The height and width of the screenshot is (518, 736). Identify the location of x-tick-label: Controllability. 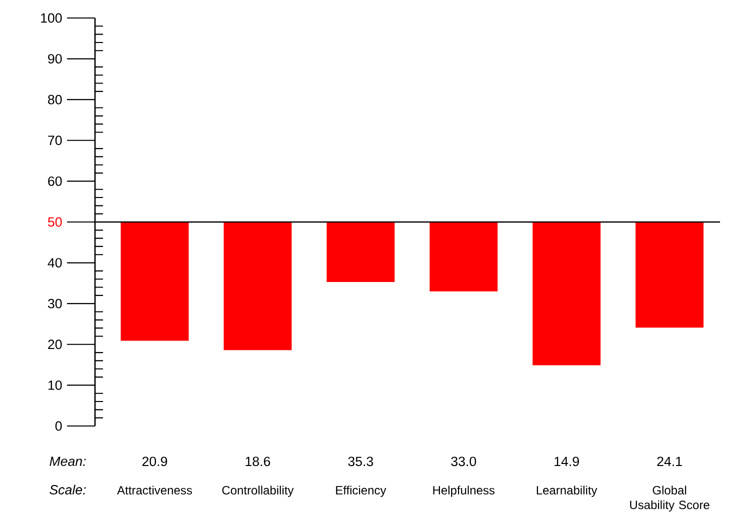
(258, 491).